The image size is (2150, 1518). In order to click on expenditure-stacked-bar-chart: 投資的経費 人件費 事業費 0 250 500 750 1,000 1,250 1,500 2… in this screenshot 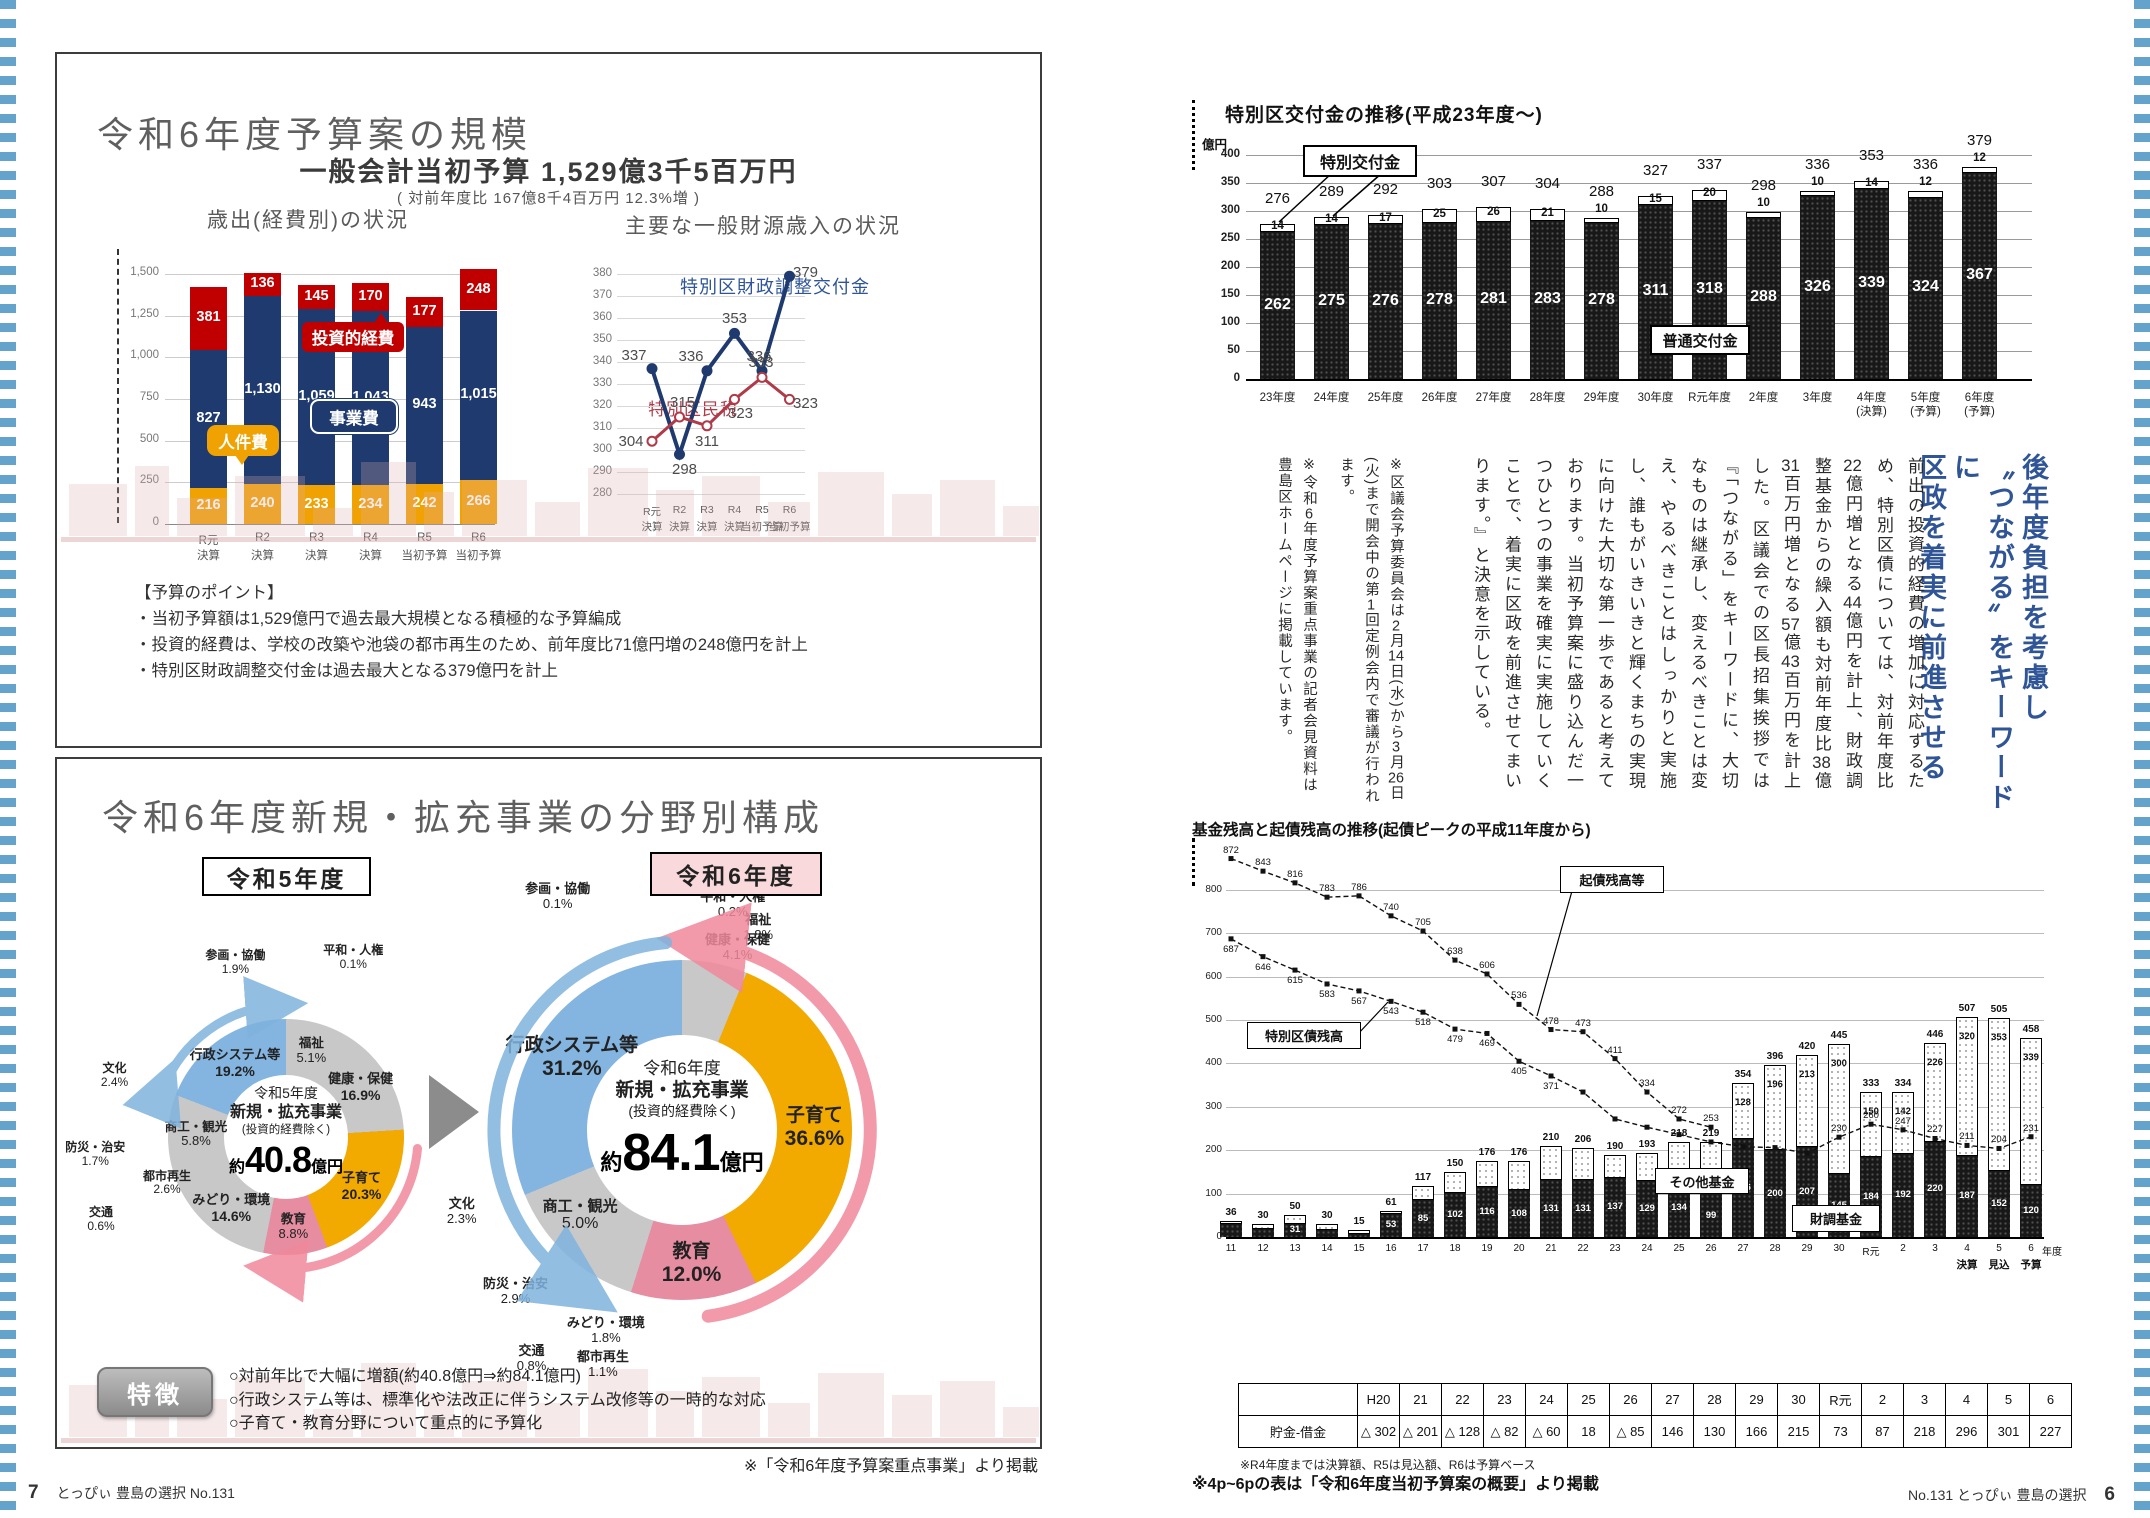, I will do `click(332, 416)`.